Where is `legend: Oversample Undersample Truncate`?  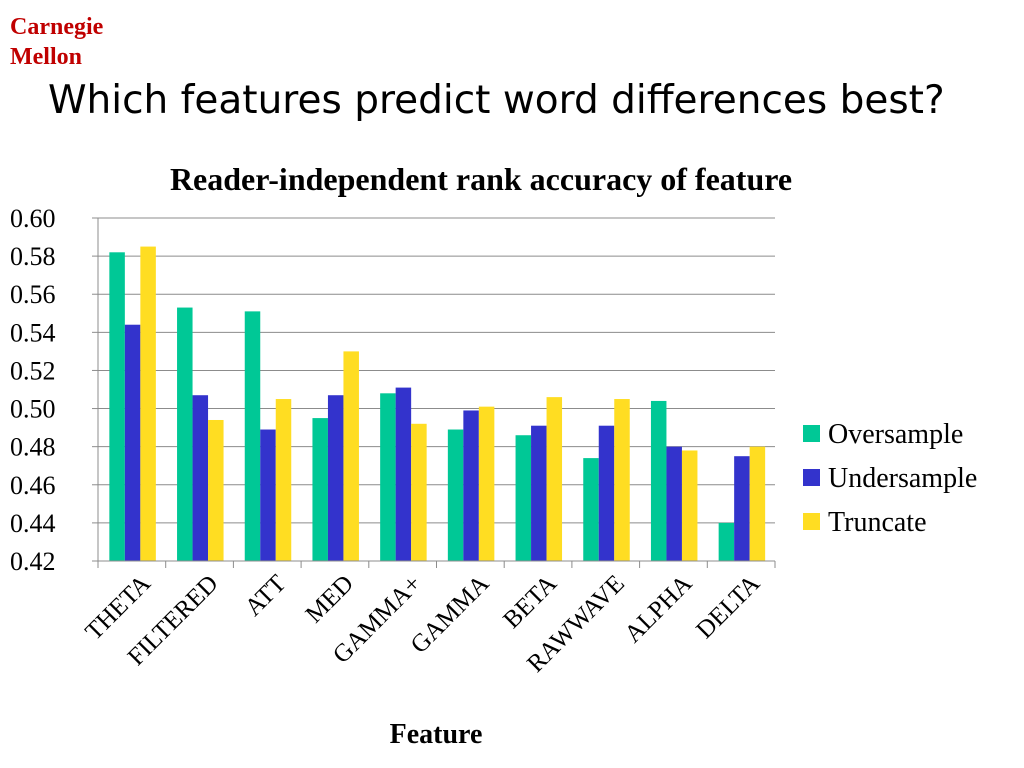 legend: Oversample Undersample Truncate is located at coordinates (890, 478).